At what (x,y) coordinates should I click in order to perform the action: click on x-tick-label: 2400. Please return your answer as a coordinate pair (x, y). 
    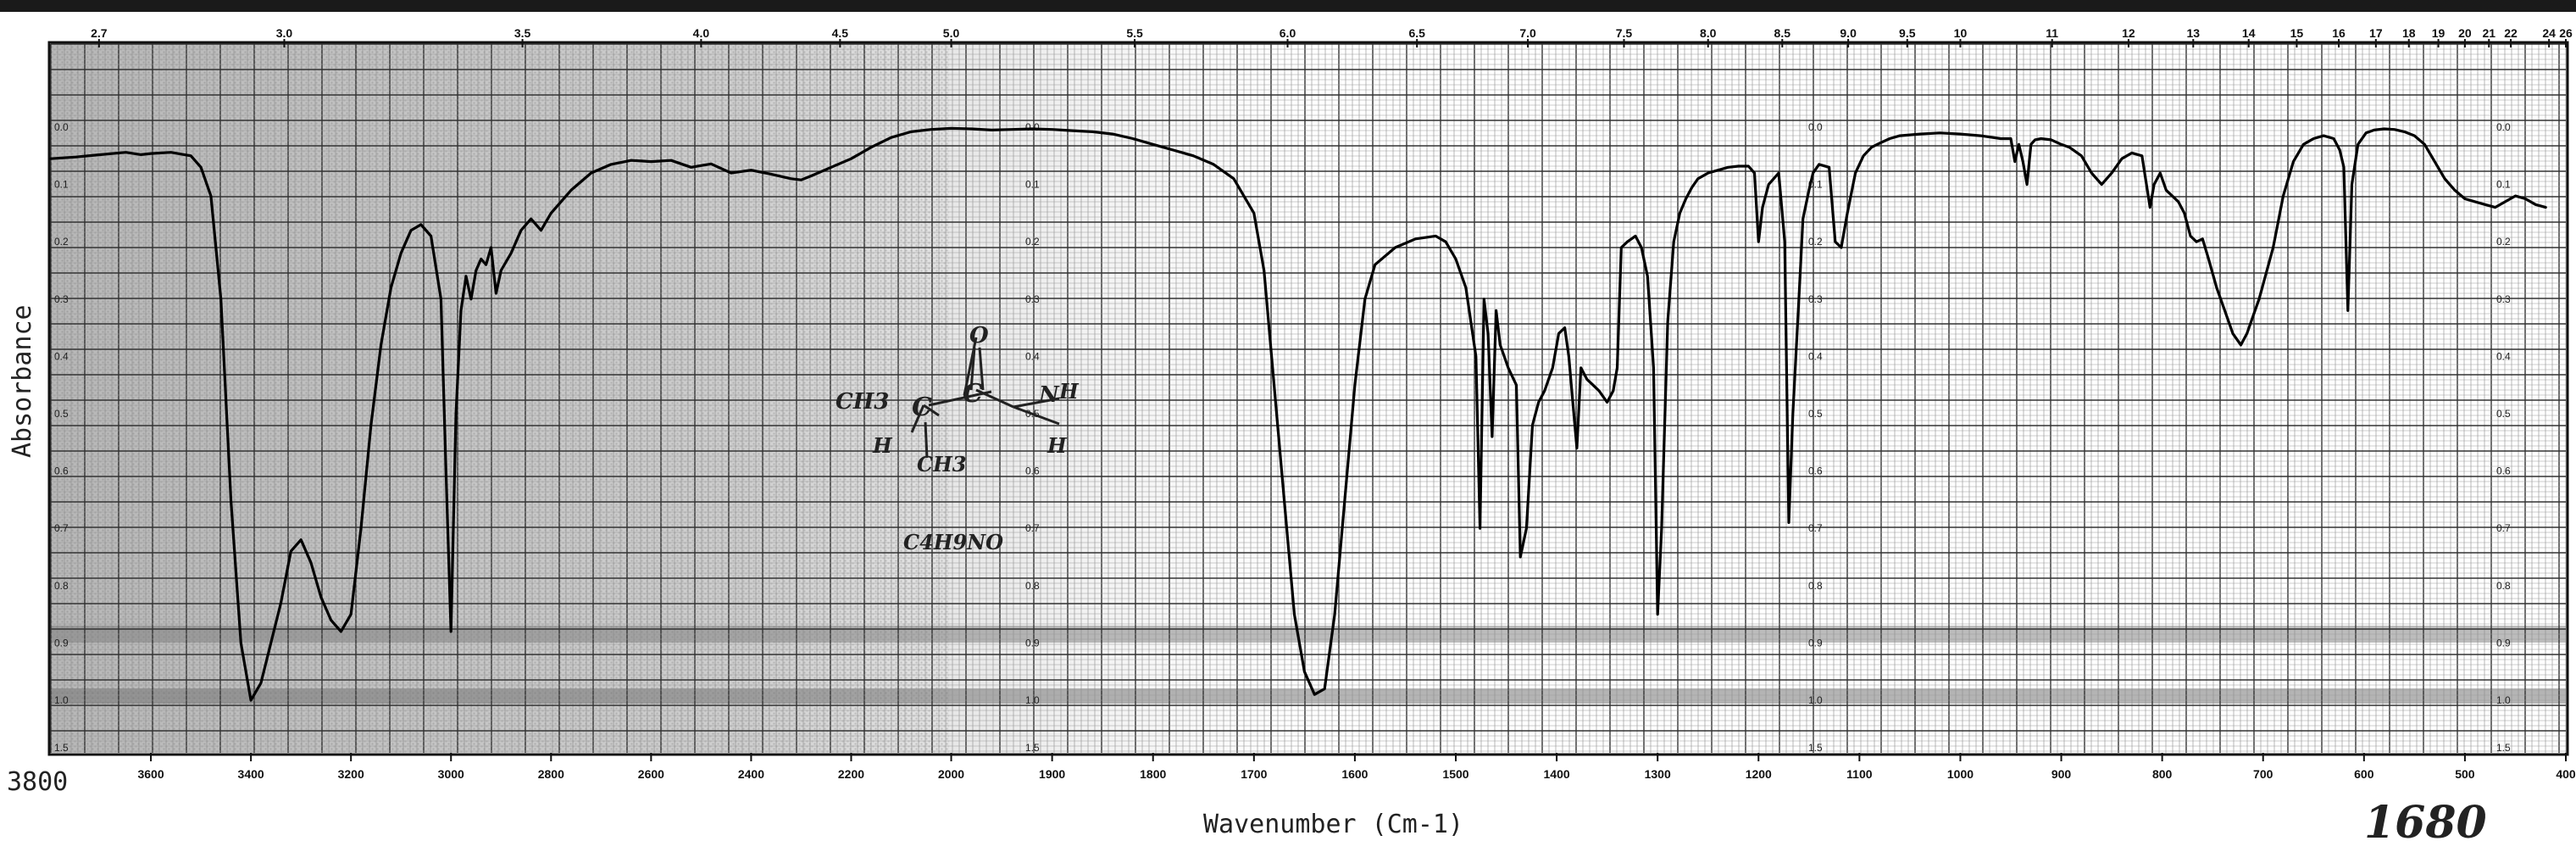
    Looking at the image, I should click on (751, 774).